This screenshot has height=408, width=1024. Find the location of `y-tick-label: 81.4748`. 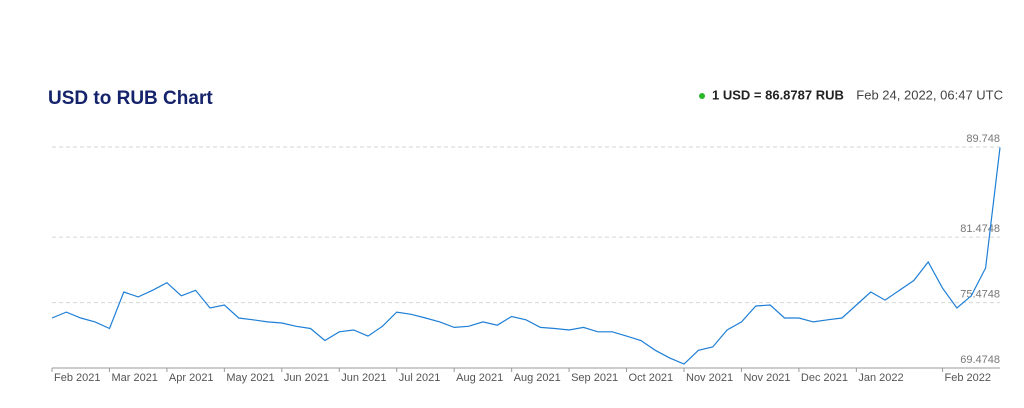

y-tick-label: 81.4748 is located at coordinates (980, 229).